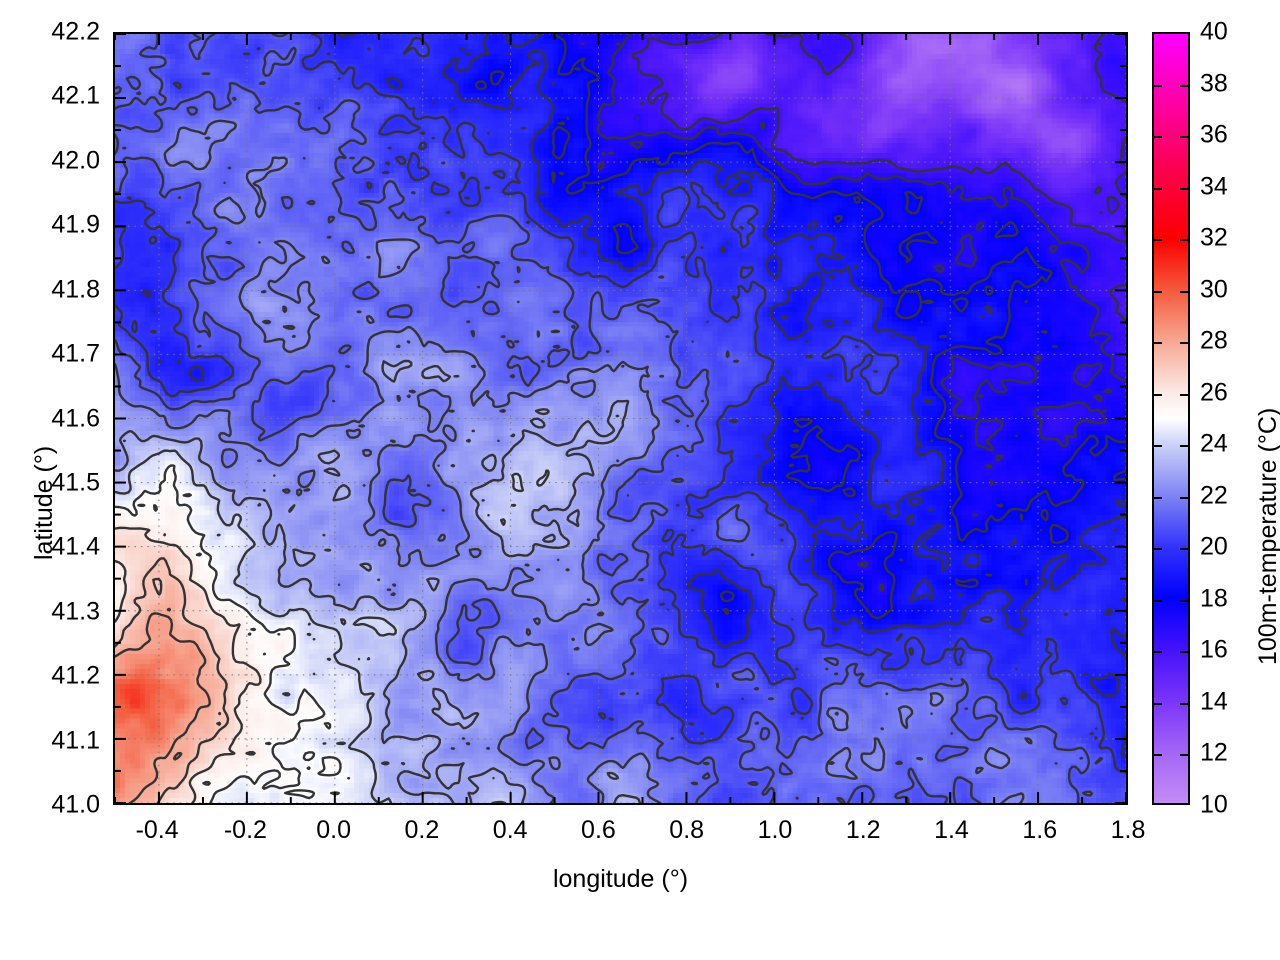  What do you see at coordinates (1214, 547) in the screenshot?
I see `colorbar-tick-label: 20` at bounding box center [1214, 547].